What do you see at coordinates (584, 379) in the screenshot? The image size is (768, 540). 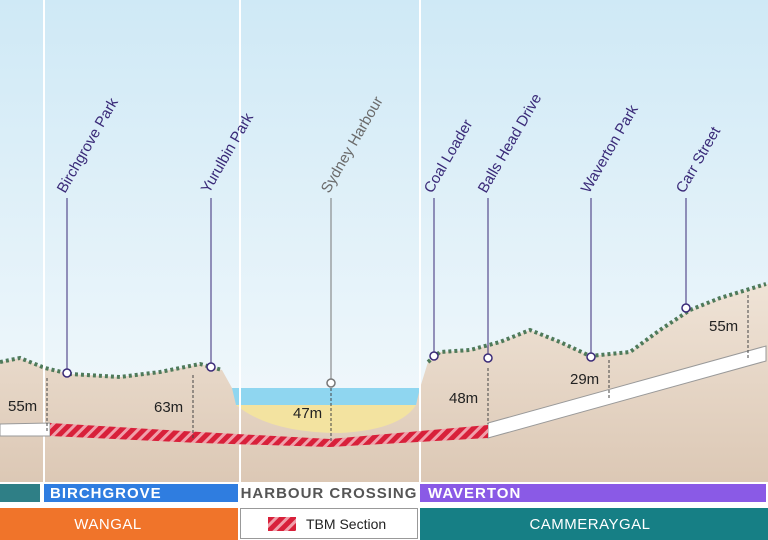 I see `depth-label: 29m` at bounding box center [584, 379].